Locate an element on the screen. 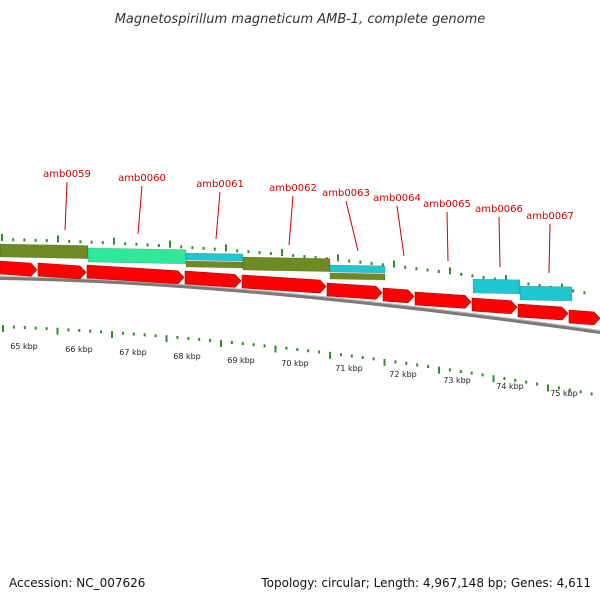  gene-label: amb0061 is located at coordinates (220, 184).